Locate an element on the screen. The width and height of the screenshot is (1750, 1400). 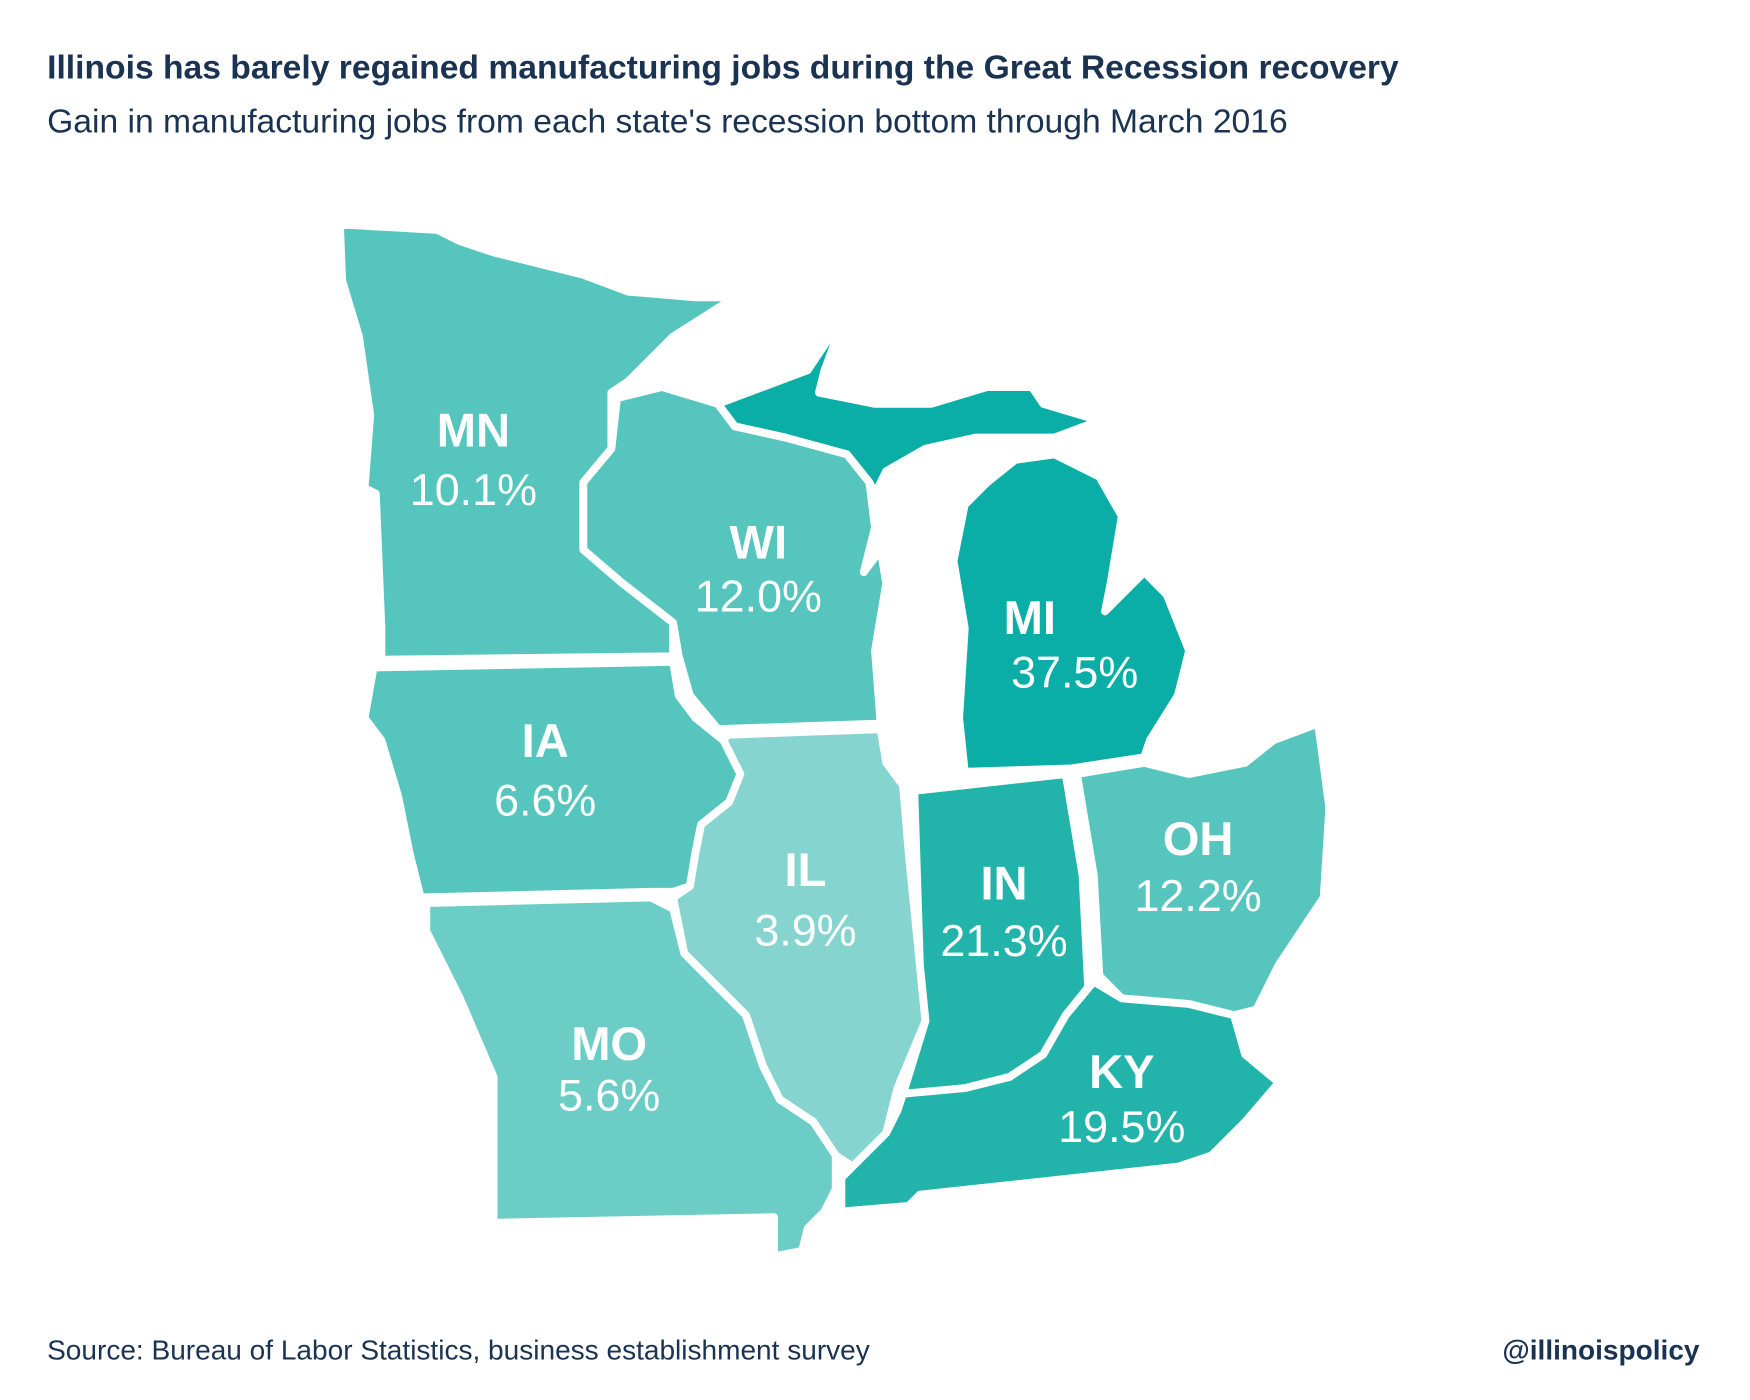
label-ia-abbr: IA is located at coordinates (545, 740).